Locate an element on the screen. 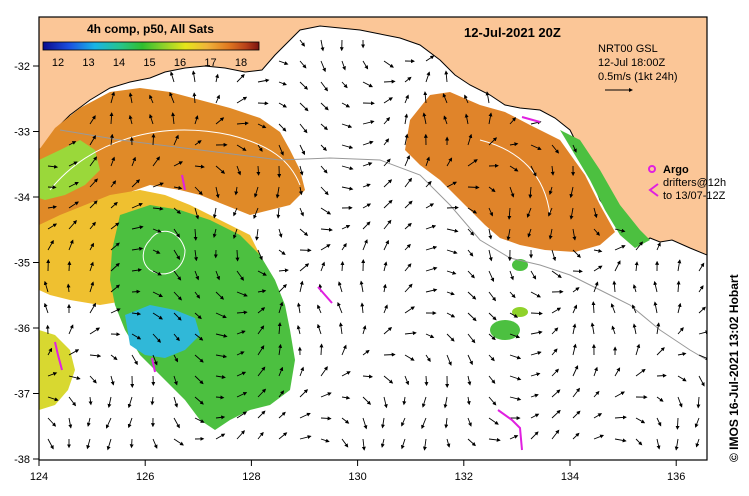  credit-text: © IMOS 16-Jul-2021 13:02 Hobart is located at coordinates (734, 368).